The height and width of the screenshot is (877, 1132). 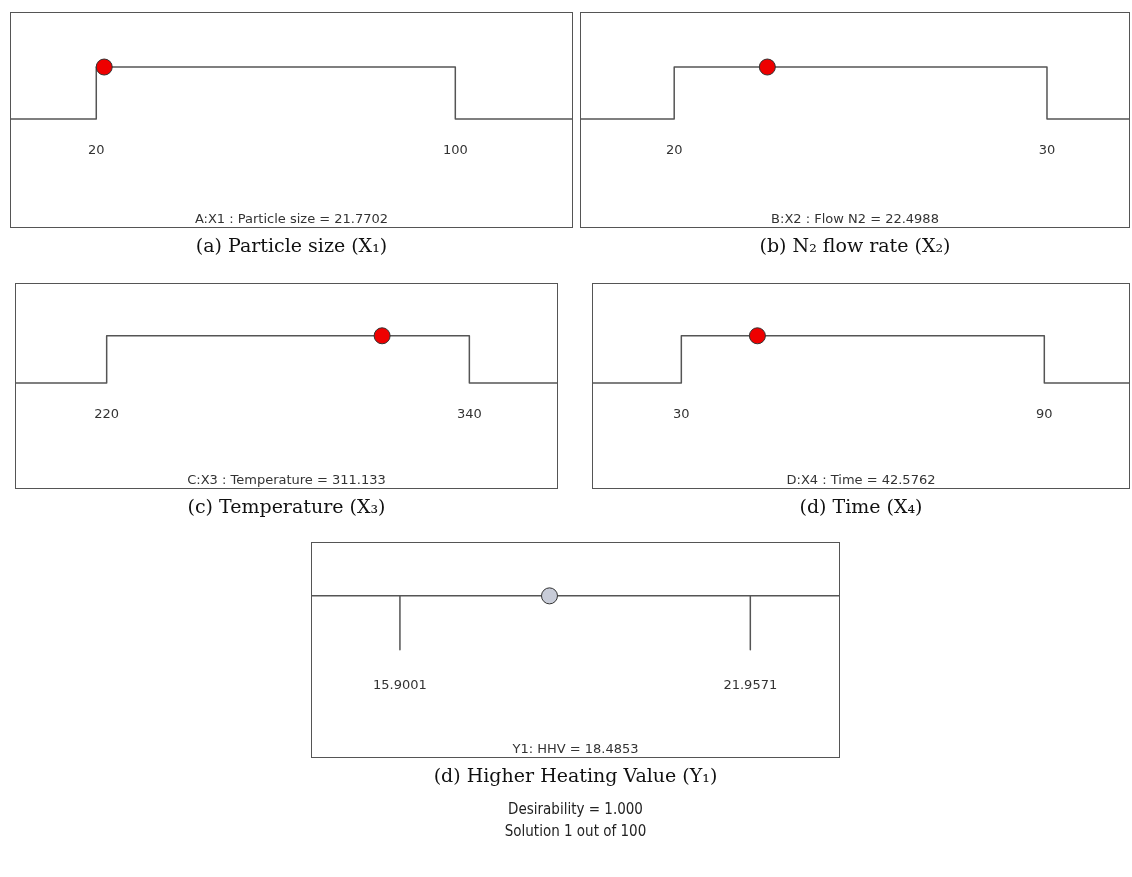 What do you see at coordinates (575, 775) in the screenshot?
I see `text: (d) Higher Heating Value (Y₁)` at bounding box center [575, 775].